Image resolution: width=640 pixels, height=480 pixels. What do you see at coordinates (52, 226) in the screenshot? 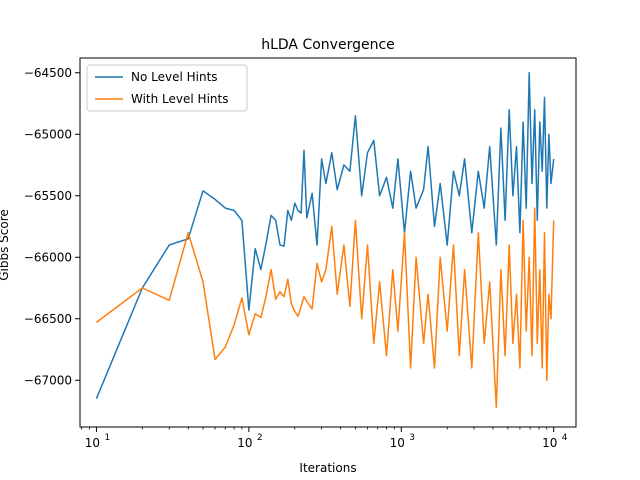
I see `y-axis-ticks: −64500 −65000 −65500 −66000 −66500 −67000` at bounding box center [52, 226].